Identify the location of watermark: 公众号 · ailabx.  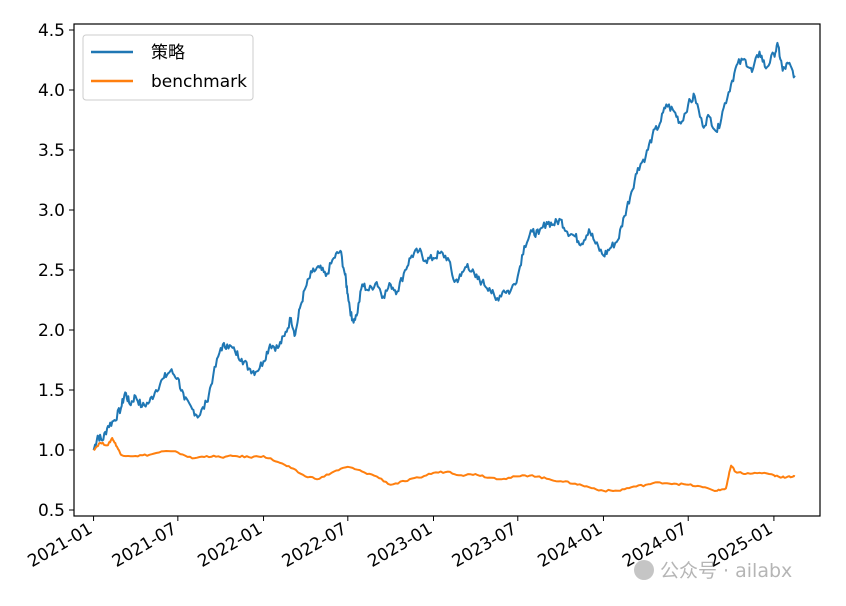
(713, 569).